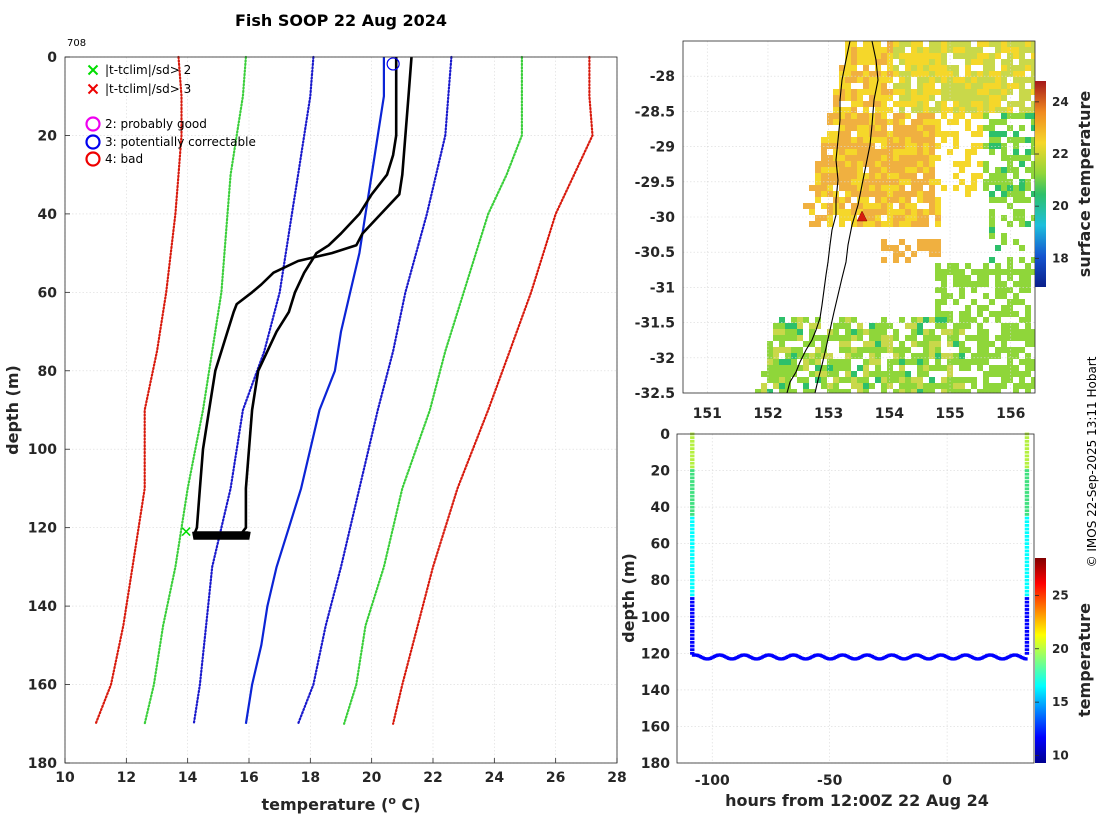 The height and width of the screenshot is (820, 1100). Describe the element at coordinates (156, 124) in the screenshot. I see `legend-label: 2: probably good` at that location.